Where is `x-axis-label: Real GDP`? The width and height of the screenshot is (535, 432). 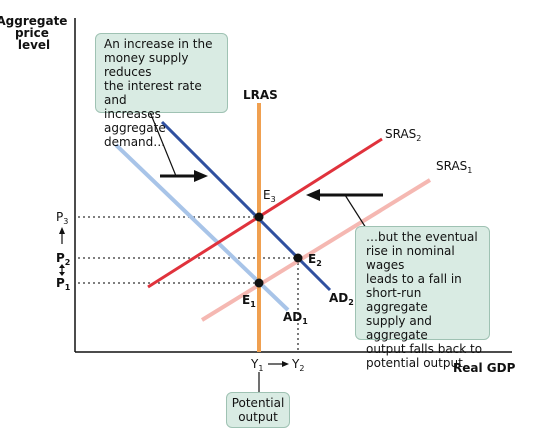 x-axis-label: Real GDP is located at coordinates (484, 368).